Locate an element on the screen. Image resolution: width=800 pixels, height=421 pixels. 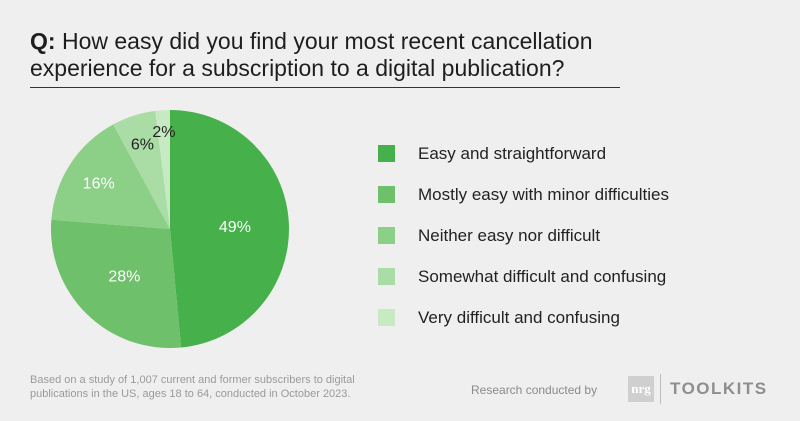
legend-label: Neither easy nor difficult is located at coordinates (509, 235).